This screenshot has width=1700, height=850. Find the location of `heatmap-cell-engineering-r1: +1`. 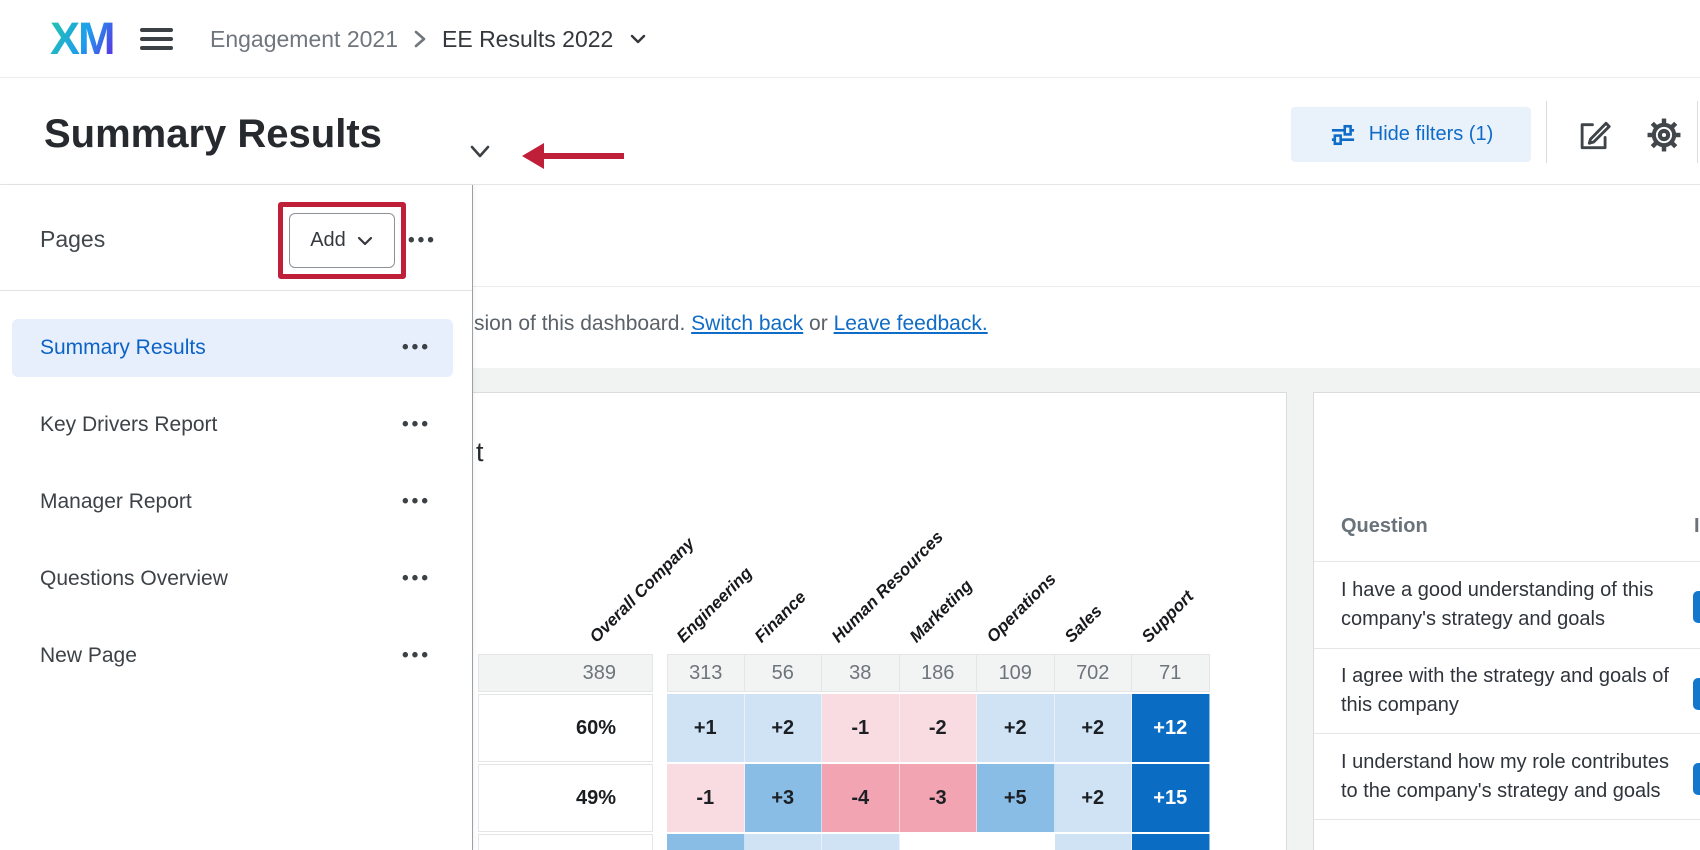

heatmap-cell-engineering-r1: +1 is located at coordinates (706, 728).